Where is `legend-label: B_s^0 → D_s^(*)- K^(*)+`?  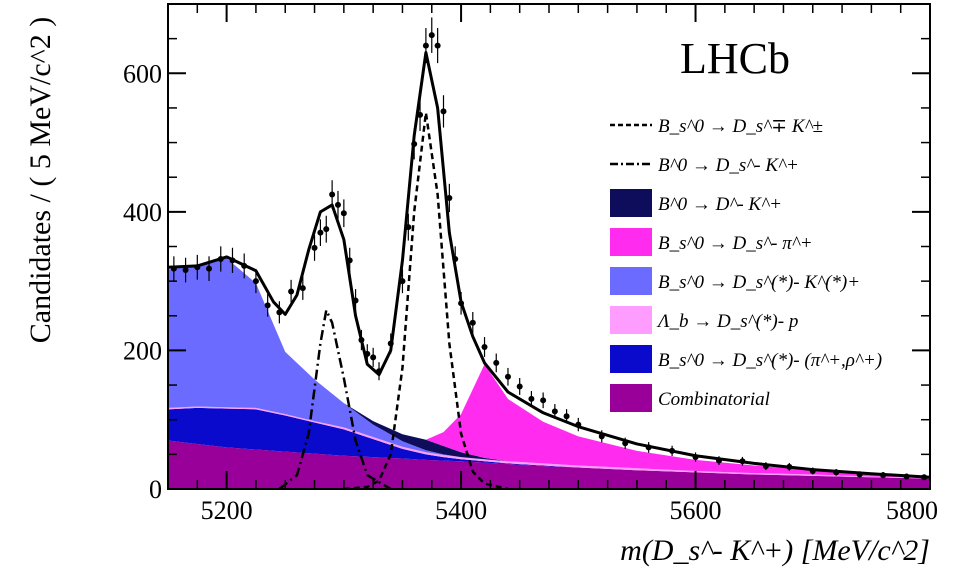 legend-label: B_s^0 → D_s^(*)- K^(*)+ is located at coordinates (759, 282).